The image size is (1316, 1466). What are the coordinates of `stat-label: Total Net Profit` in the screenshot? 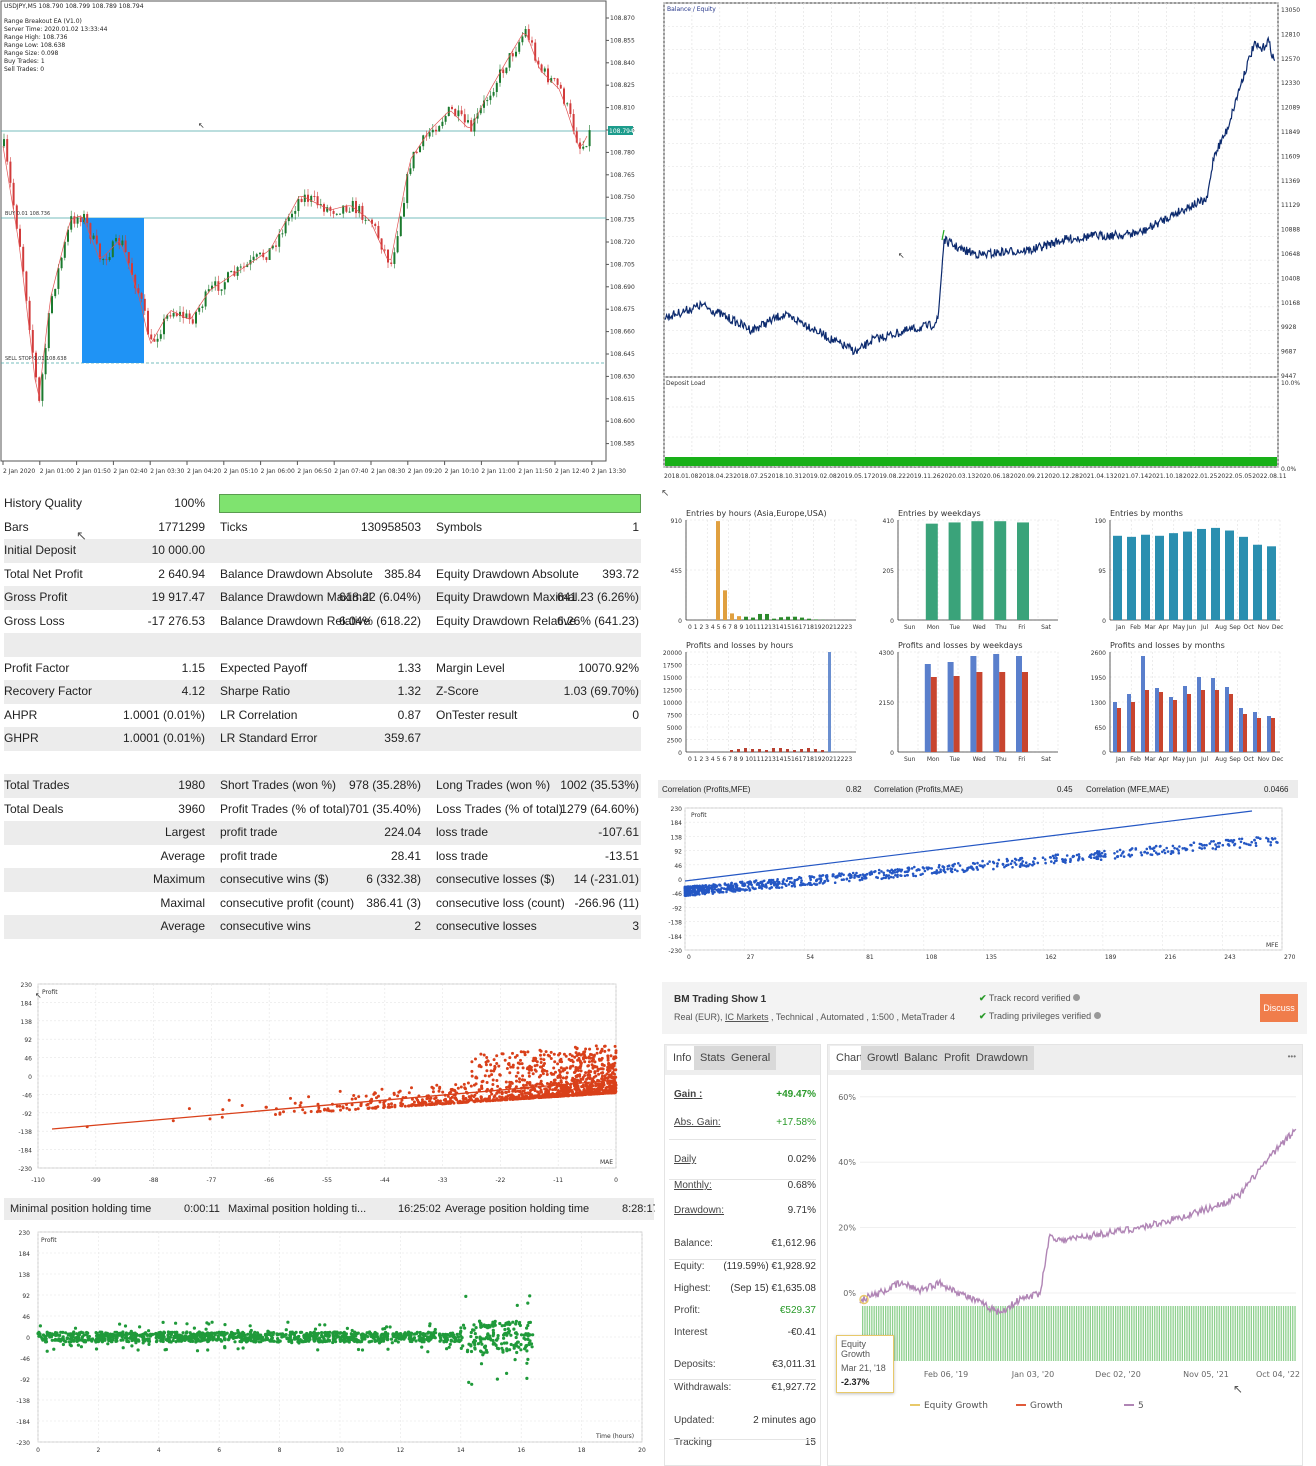 It's located at (43, 573).